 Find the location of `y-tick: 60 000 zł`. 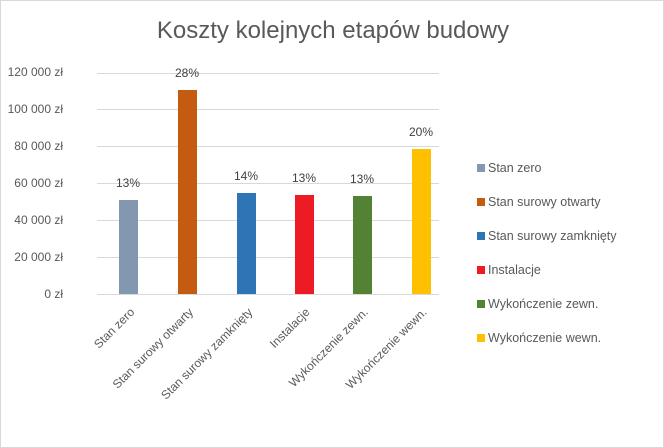

y-tick: 60 000 zł is located at coordinates (38, 183).